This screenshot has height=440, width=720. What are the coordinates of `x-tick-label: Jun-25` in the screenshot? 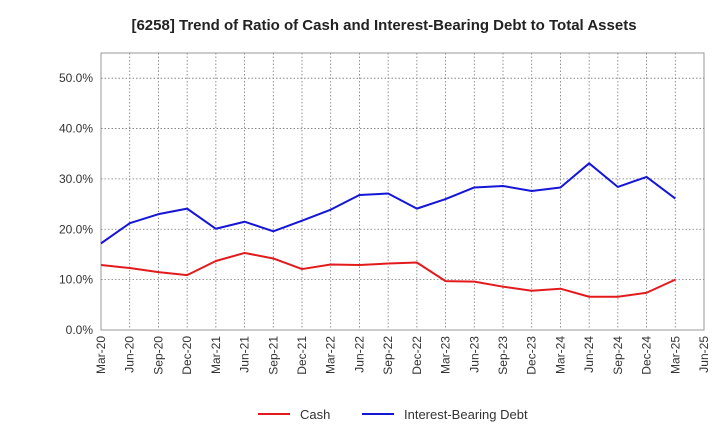 It's located at (704, 354).